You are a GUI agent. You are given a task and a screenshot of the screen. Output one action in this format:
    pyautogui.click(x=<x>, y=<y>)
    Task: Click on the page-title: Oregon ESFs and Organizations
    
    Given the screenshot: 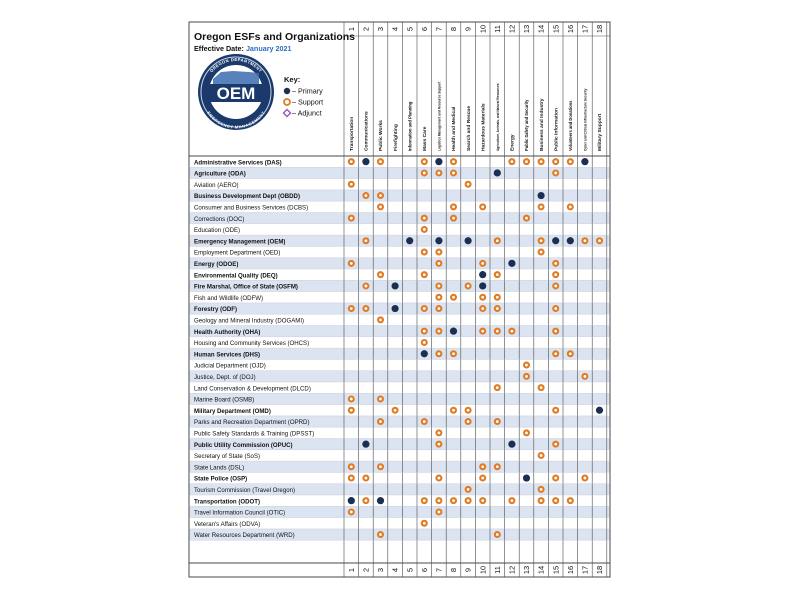 What is the action you would take?
    pyautogui.click(x=274, y=37)
    